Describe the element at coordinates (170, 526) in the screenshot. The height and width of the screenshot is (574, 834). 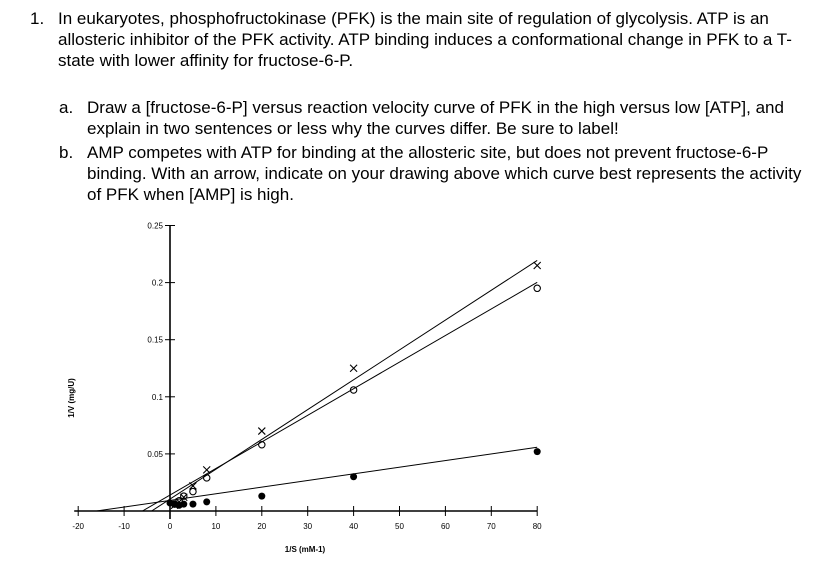
I see `x-tick-label: 0` at that location.